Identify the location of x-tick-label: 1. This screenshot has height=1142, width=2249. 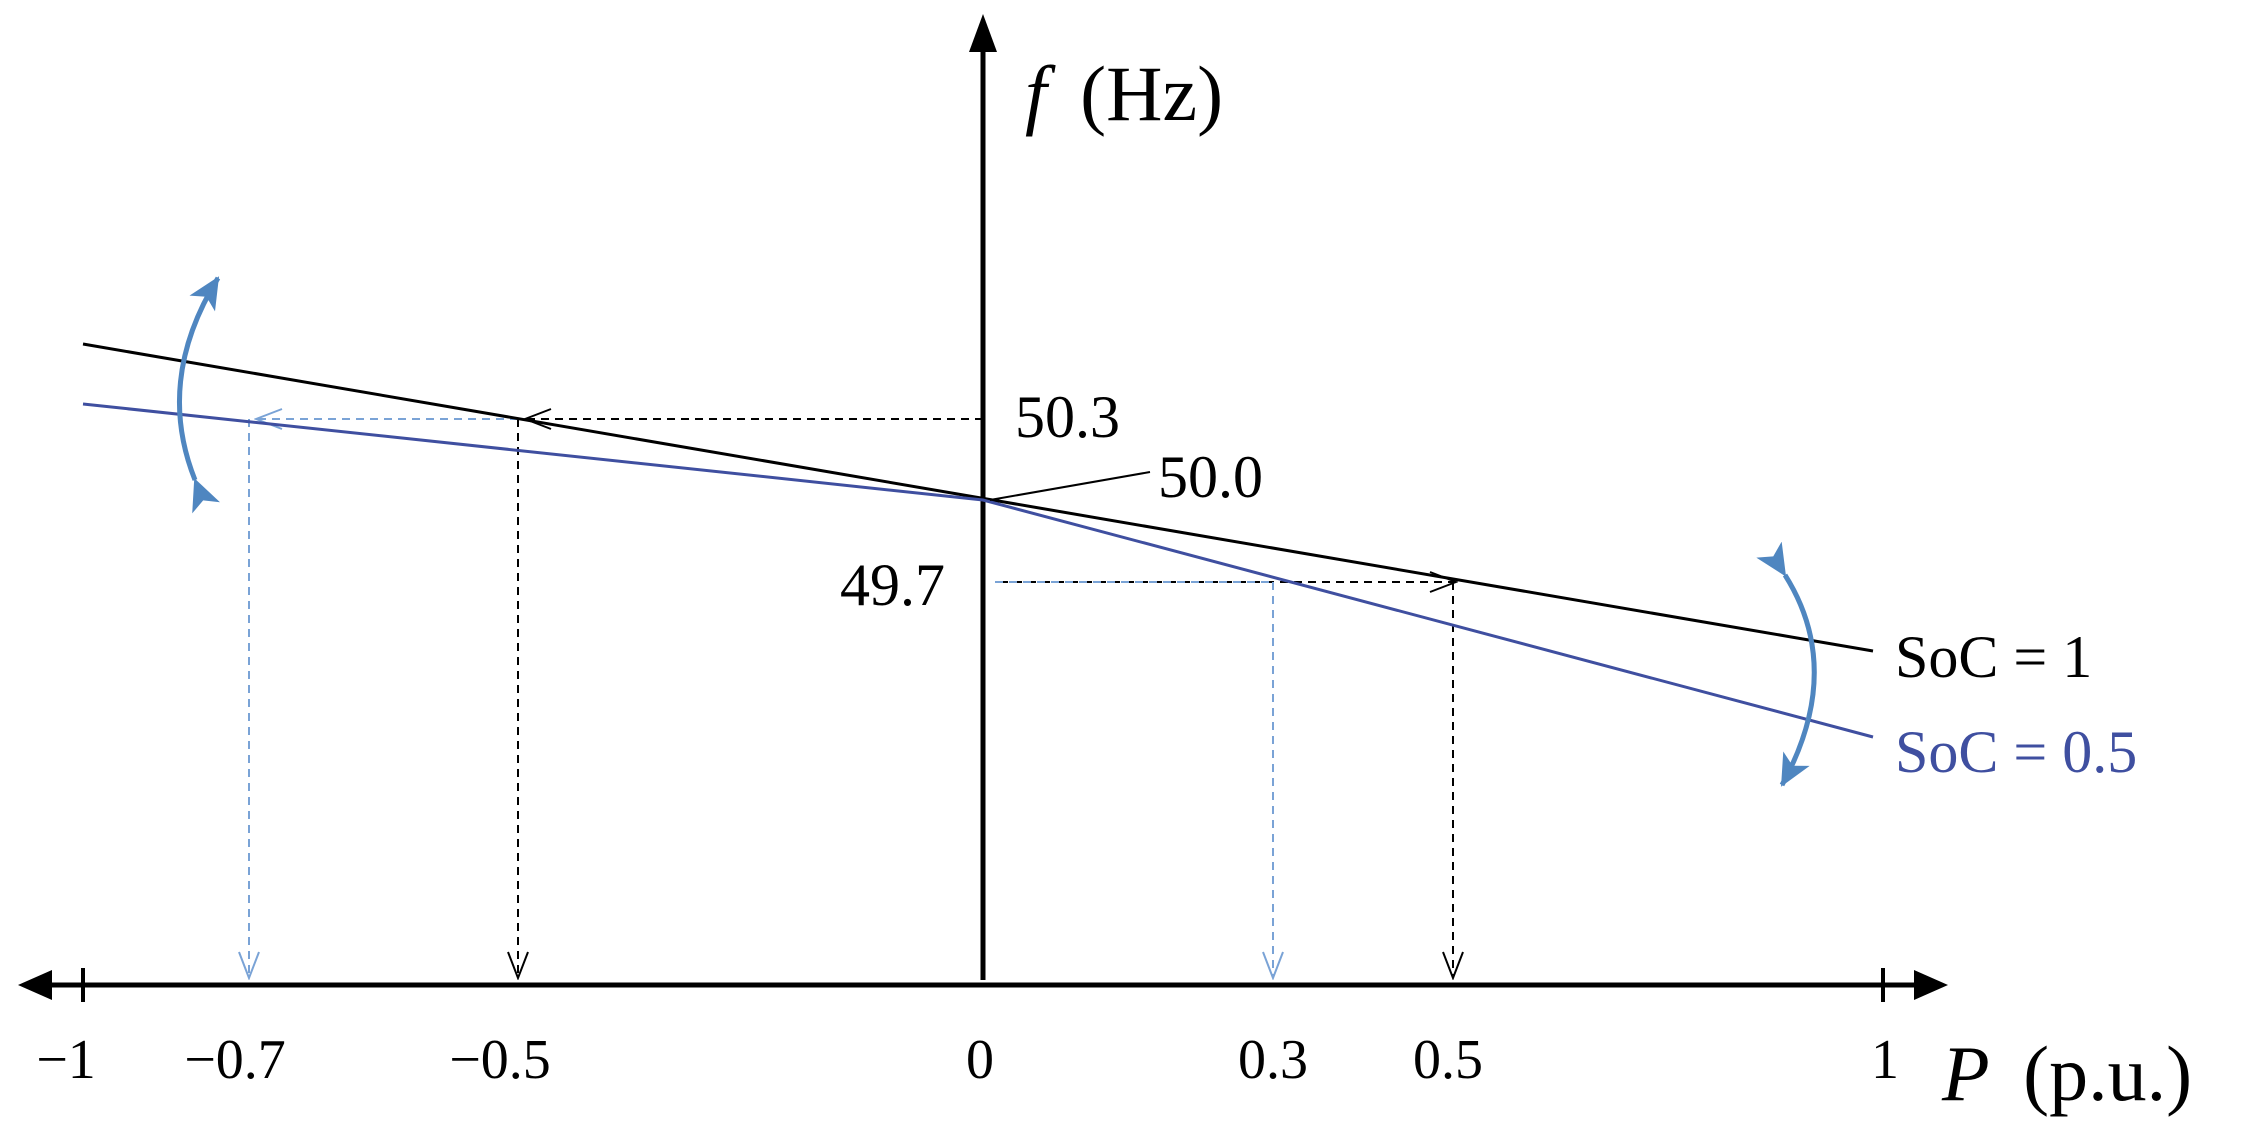
(1885, 1060).